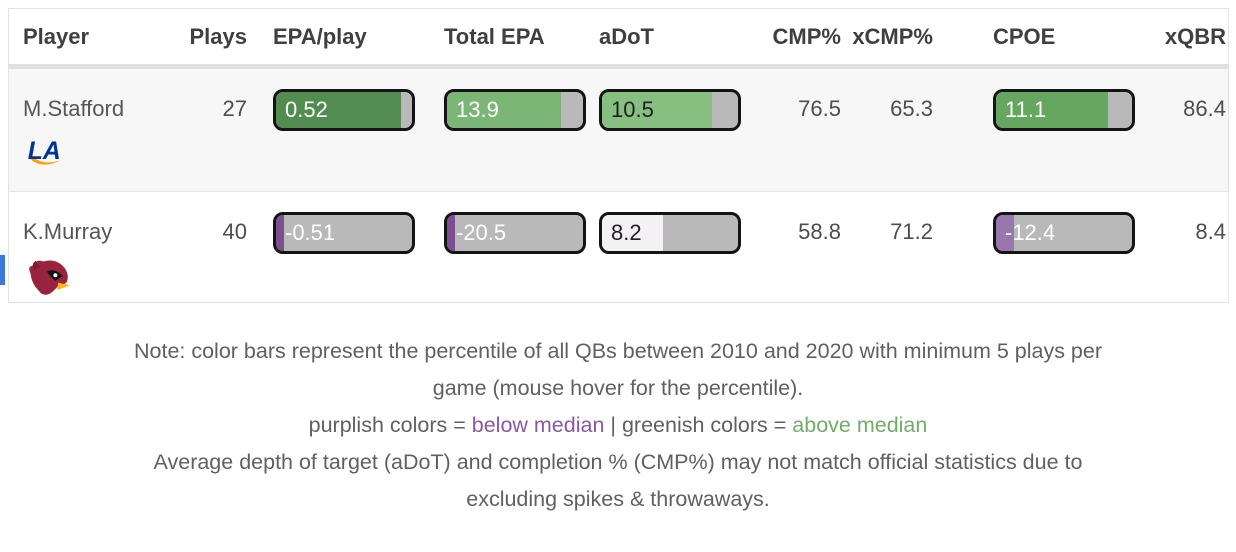  Describe the element at coordinates (306, 109) in the screenshot. I see `epa-play-value: 0.52` at that location.